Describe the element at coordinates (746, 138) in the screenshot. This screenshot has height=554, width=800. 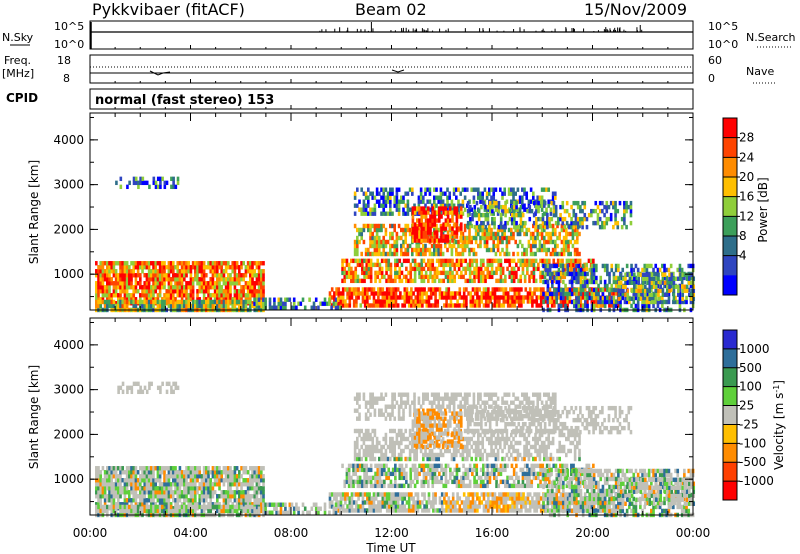
I see `colorbar-tick-label: 28` at that location.